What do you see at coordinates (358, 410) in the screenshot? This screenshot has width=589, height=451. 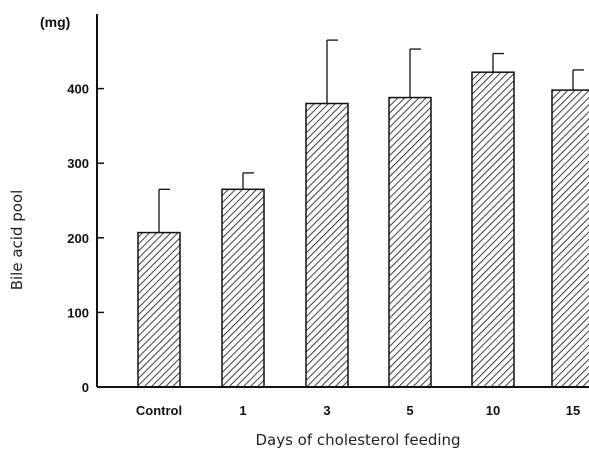 I see `x-tick-labels: Control 1 3 5 10 15` at bounding box center [358, 410].